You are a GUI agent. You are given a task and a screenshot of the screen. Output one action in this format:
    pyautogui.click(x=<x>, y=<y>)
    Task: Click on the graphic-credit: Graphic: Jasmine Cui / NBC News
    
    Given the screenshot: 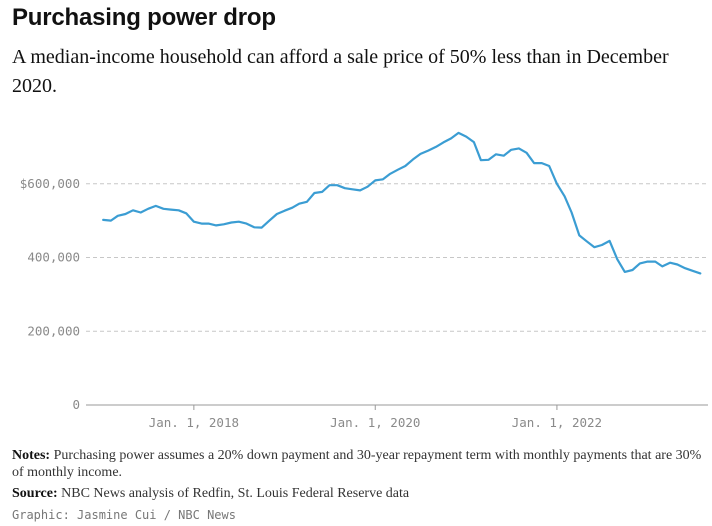 What is the action you would take?
    pyautogui.click(x=124, y=515)
    